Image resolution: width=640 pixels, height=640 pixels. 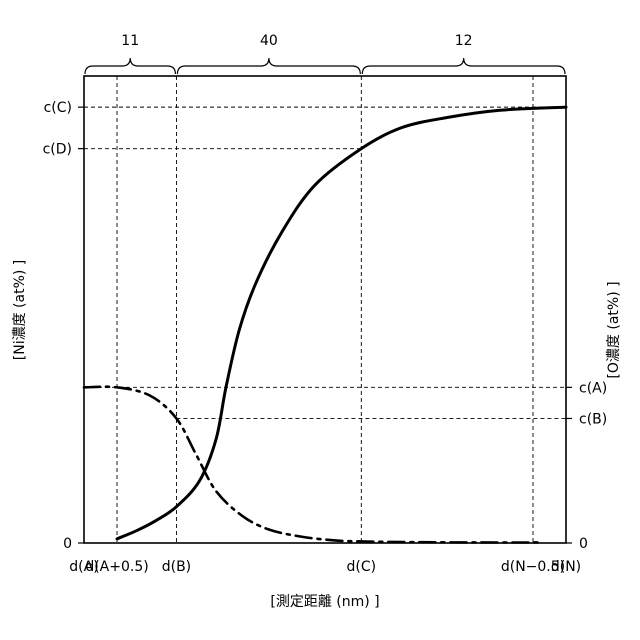 I want to click on y-axis-label-right: [O濃度 (at%) ], so click(x=614, y=329).